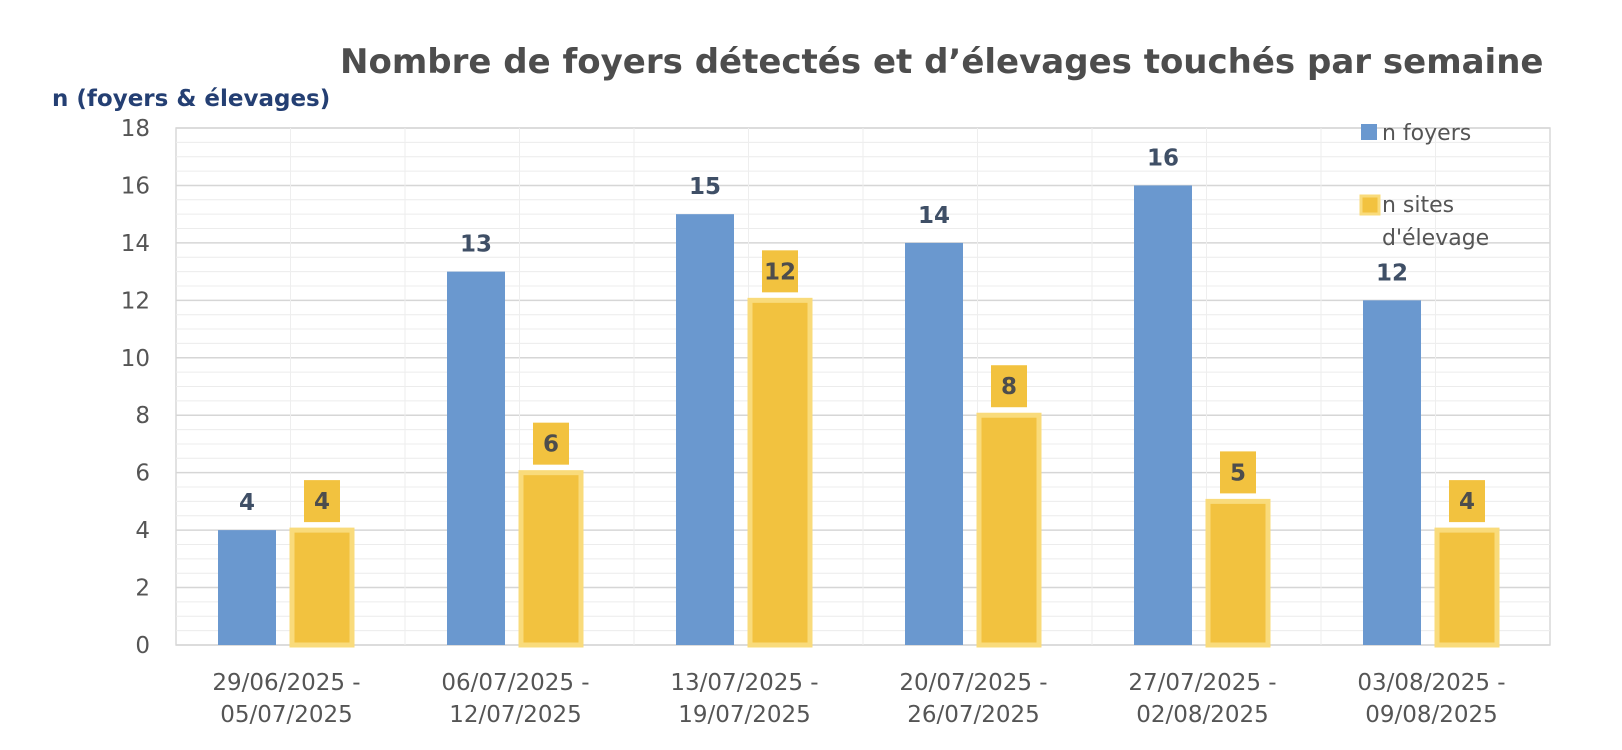  Describe the element at coordinates (191, 99) in the screenshot. I see `y-axis-title: n (foyers & élevages)` at that location.